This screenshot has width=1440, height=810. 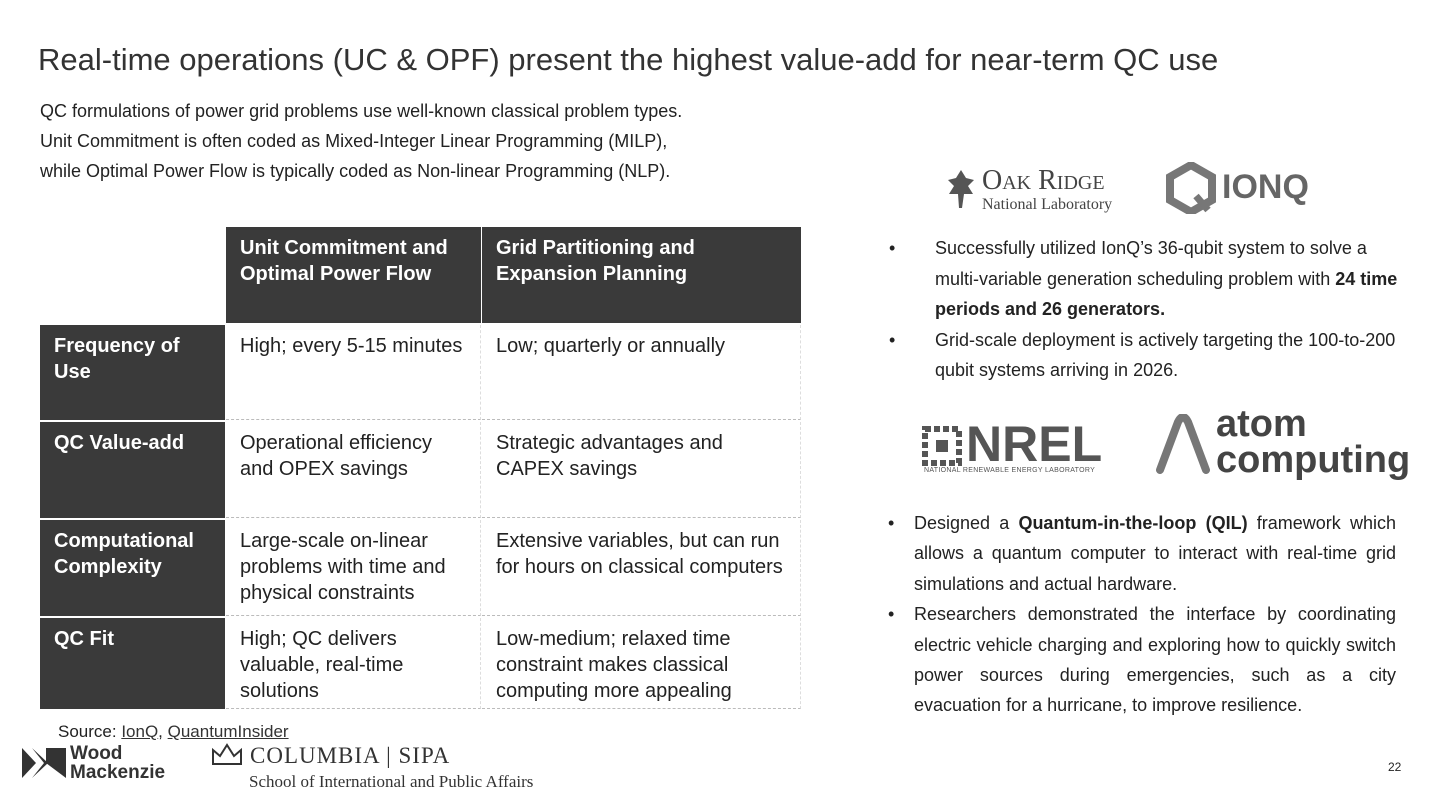 What do you see at coordinates (1191, 188) in the screenshot?
I see `ionq-icon` at bounding box center [1191, 188].